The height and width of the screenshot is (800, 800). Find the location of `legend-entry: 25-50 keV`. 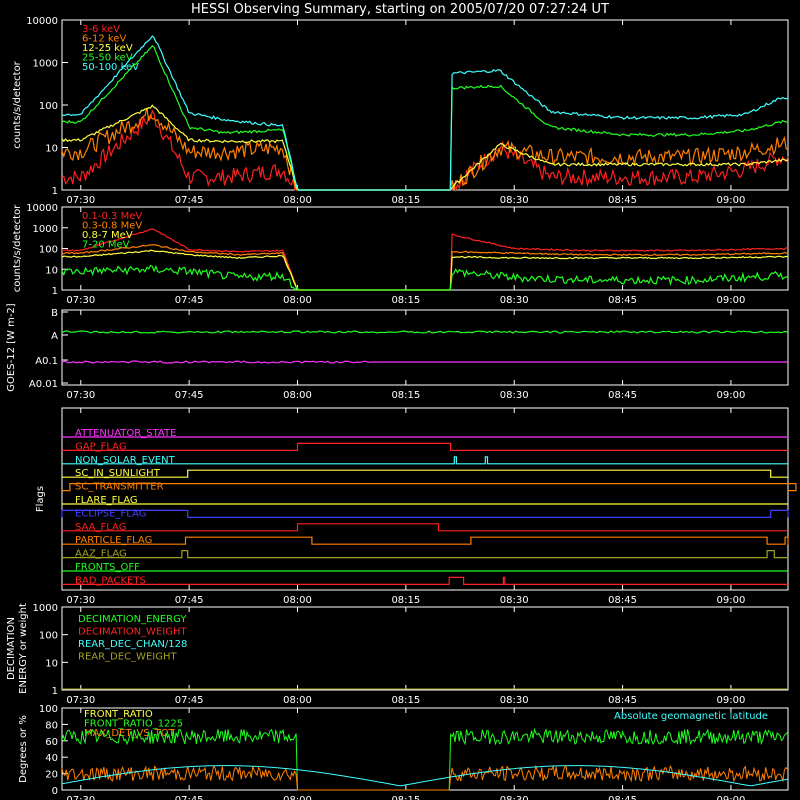

legend-entry: 25-50 keV is located at coordinates (107, 58).